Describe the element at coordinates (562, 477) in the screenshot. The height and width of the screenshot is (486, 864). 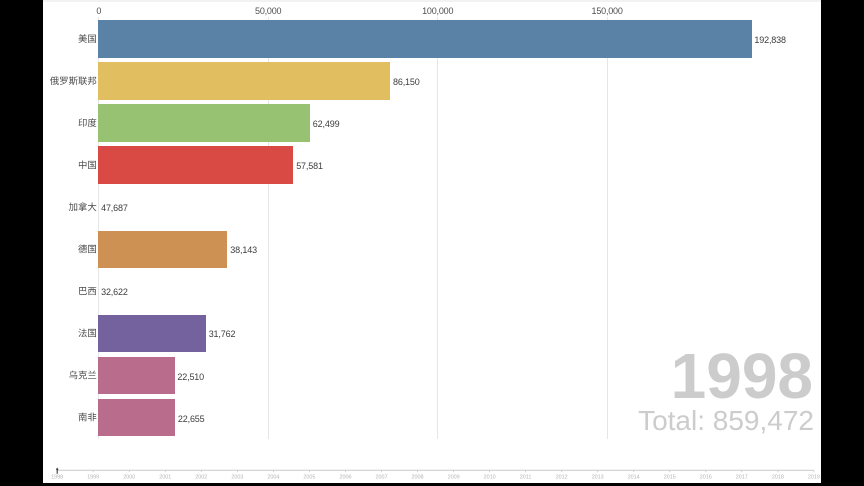
I see `svg-text: 2012` at that location.